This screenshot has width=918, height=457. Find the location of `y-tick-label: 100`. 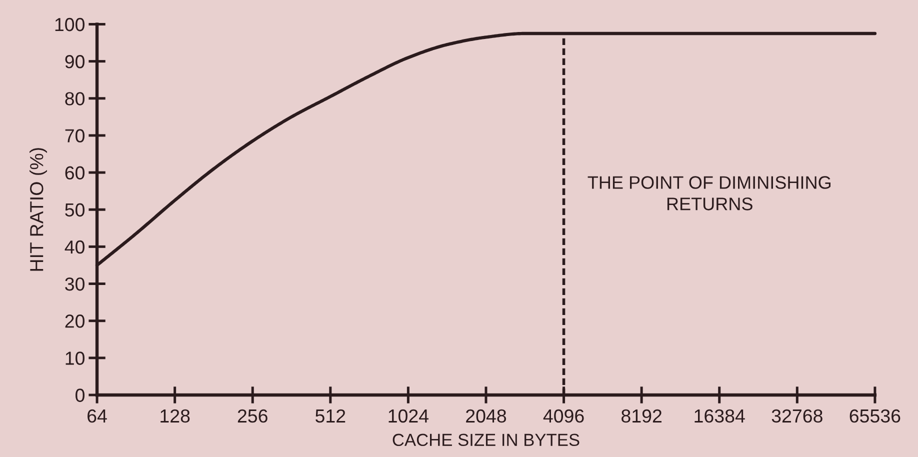

y-tick-label: 100 is located at coordinates (69, 25).